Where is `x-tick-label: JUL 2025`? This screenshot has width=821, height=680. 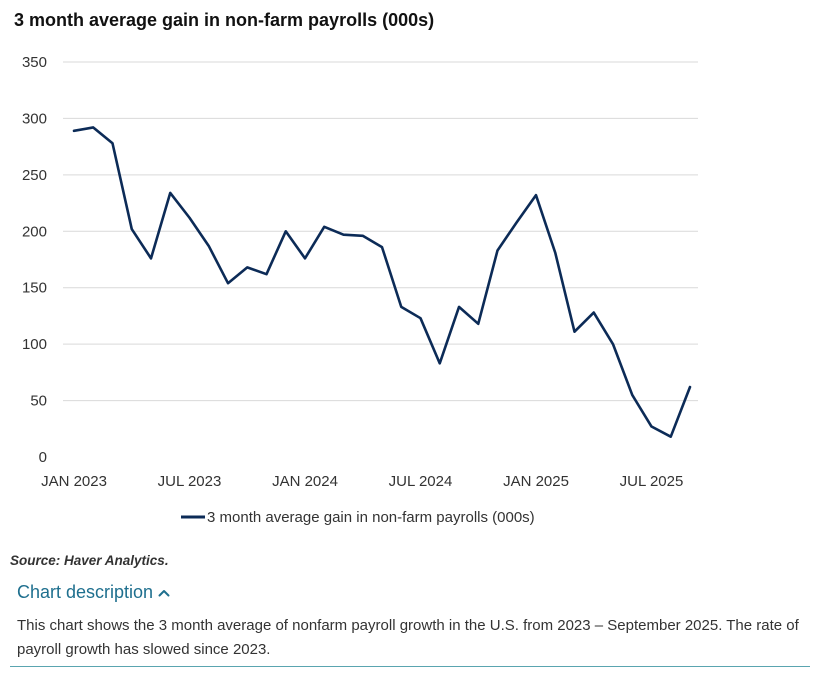
x-tick-label: JUL 2025 is located at coordinates (652, 481).